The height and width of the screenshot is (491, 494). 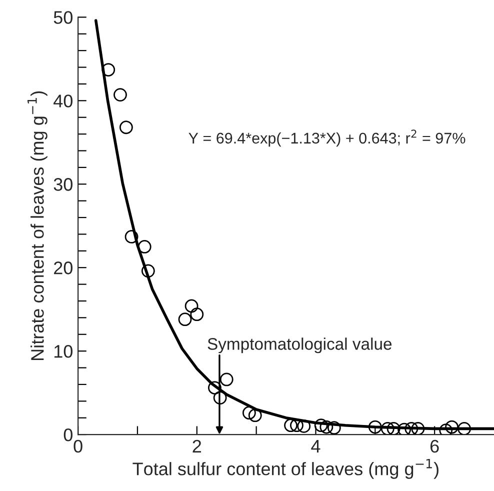 I want to click on annotation: Y = 69.4*exp(−1.13*X) + 0.643; r$^{2}$ = 97%, so click(x=327, y=138).